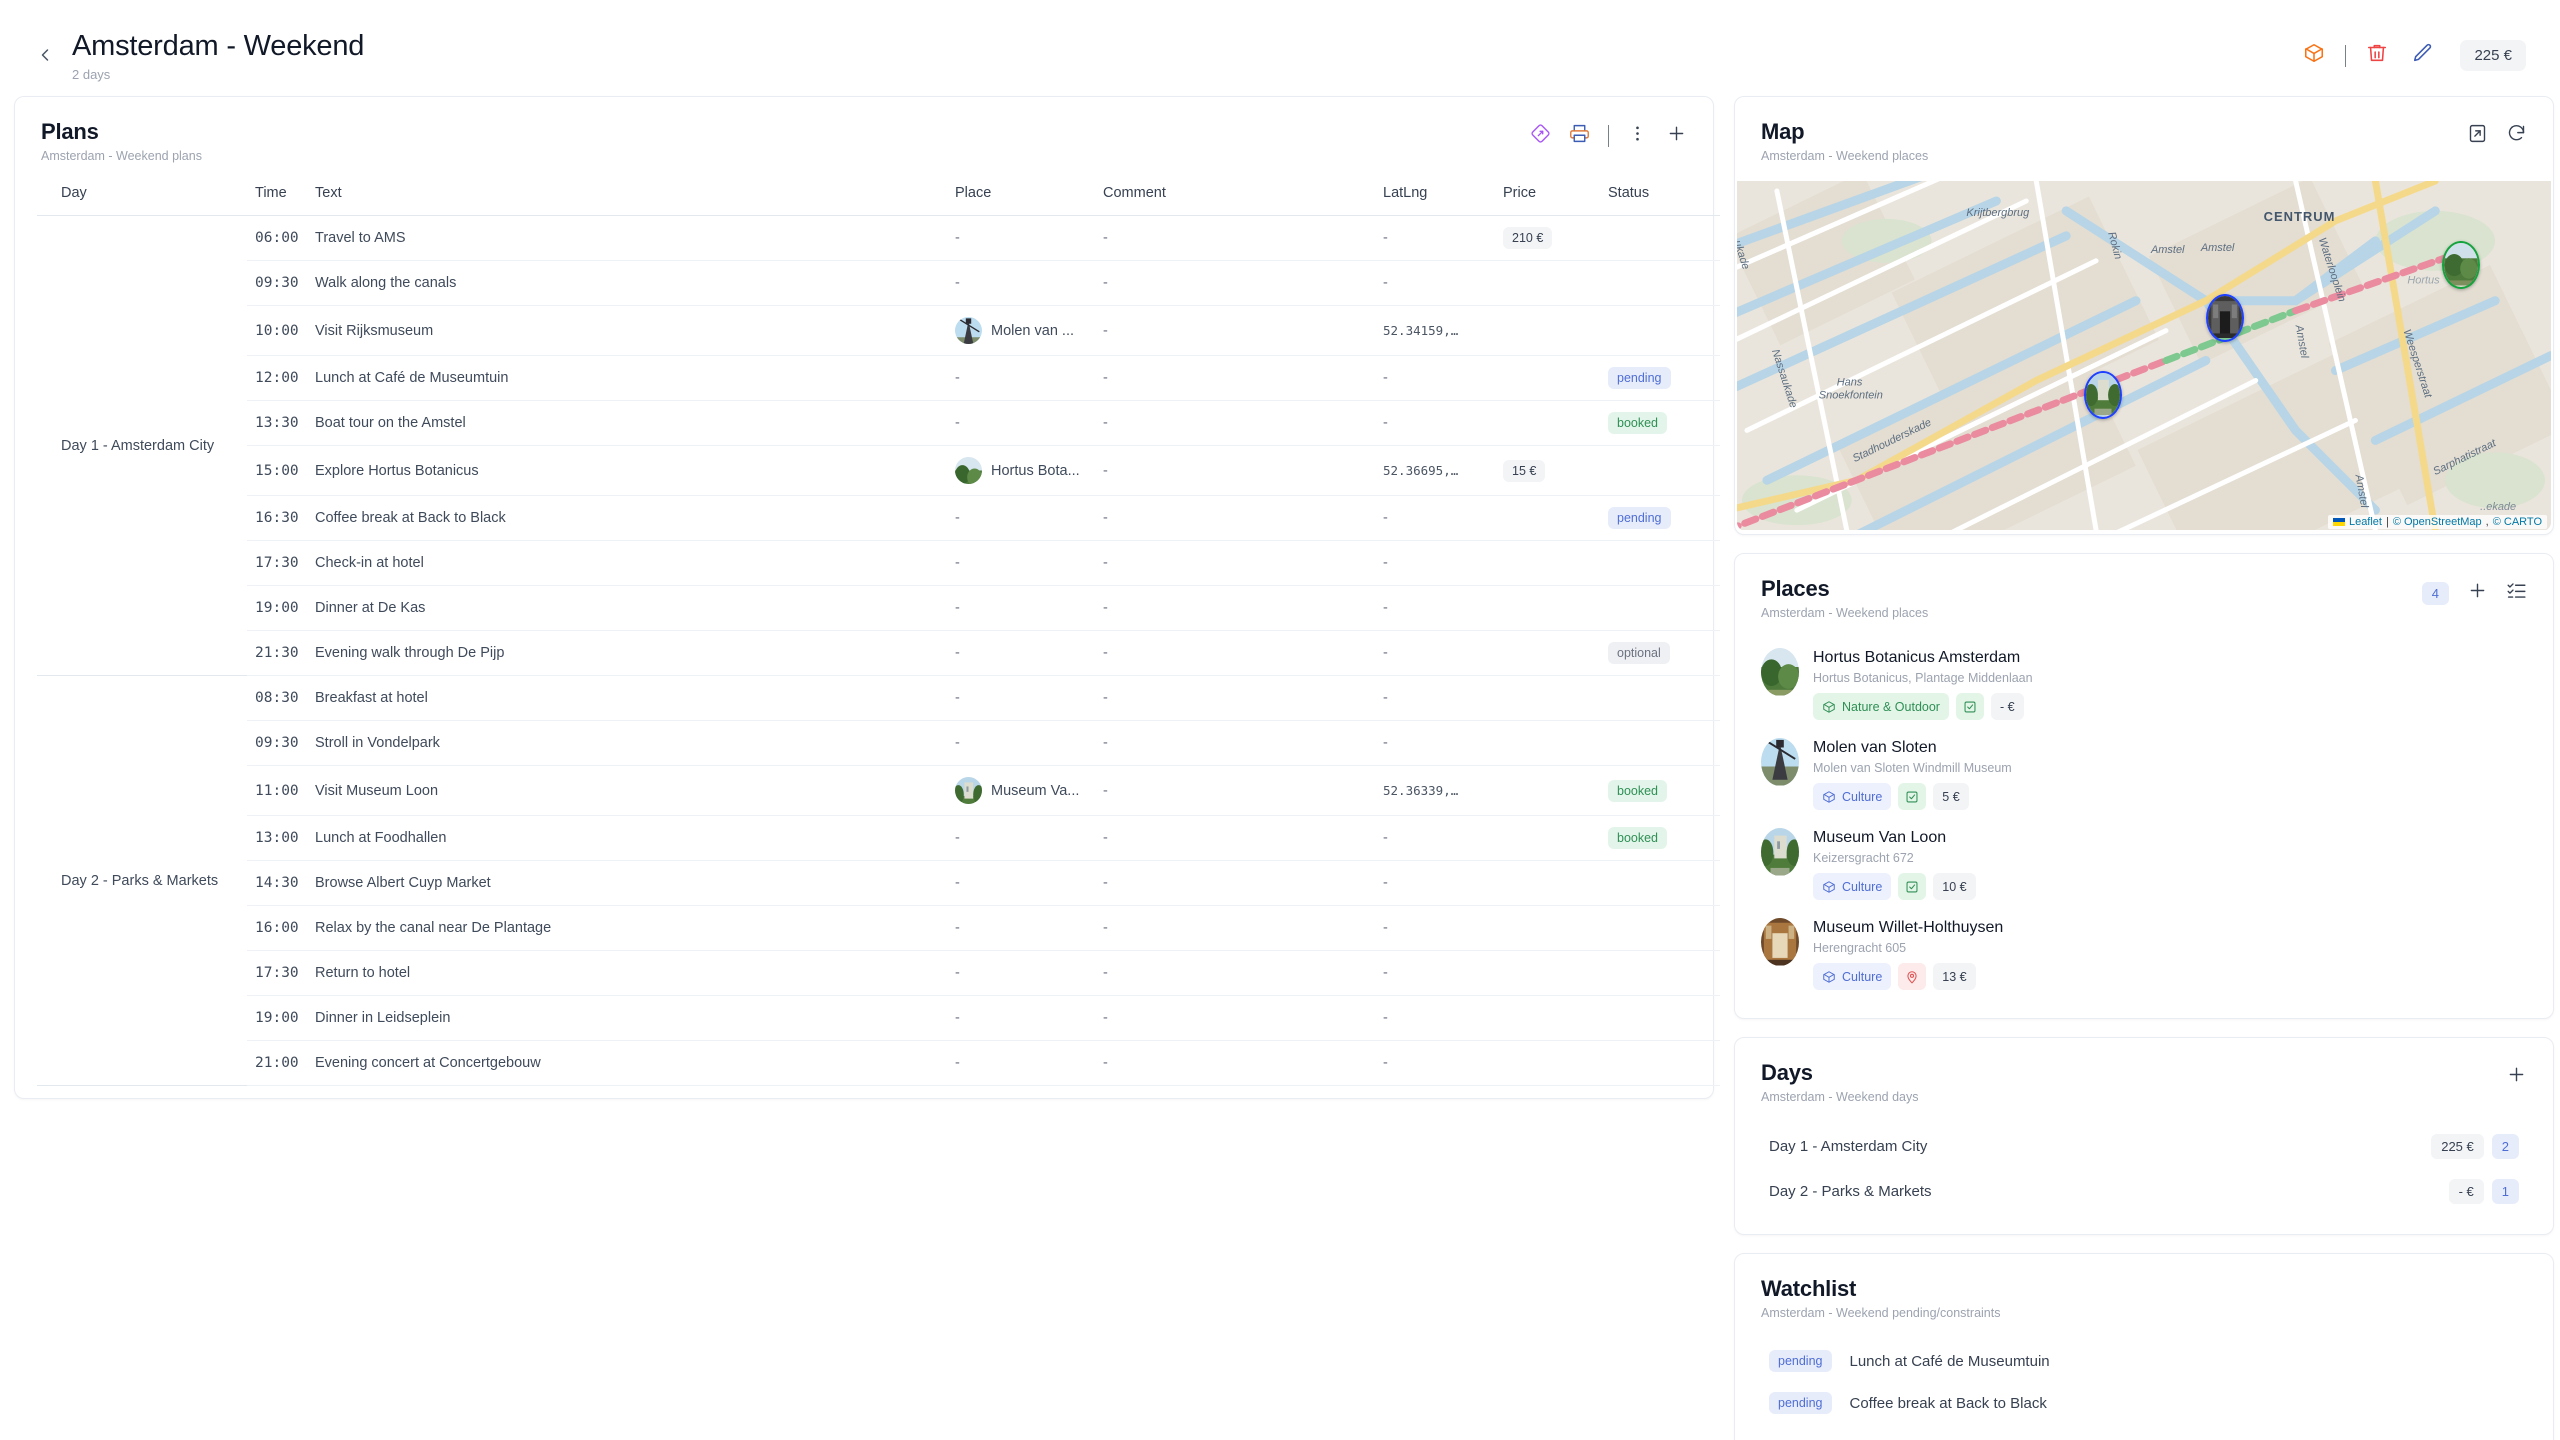  Describe the element at coordinates (2144, 1146) in the screenshot. I see `day-list-item: Day 1 - Amsterdam City 225 € 2` at that location.